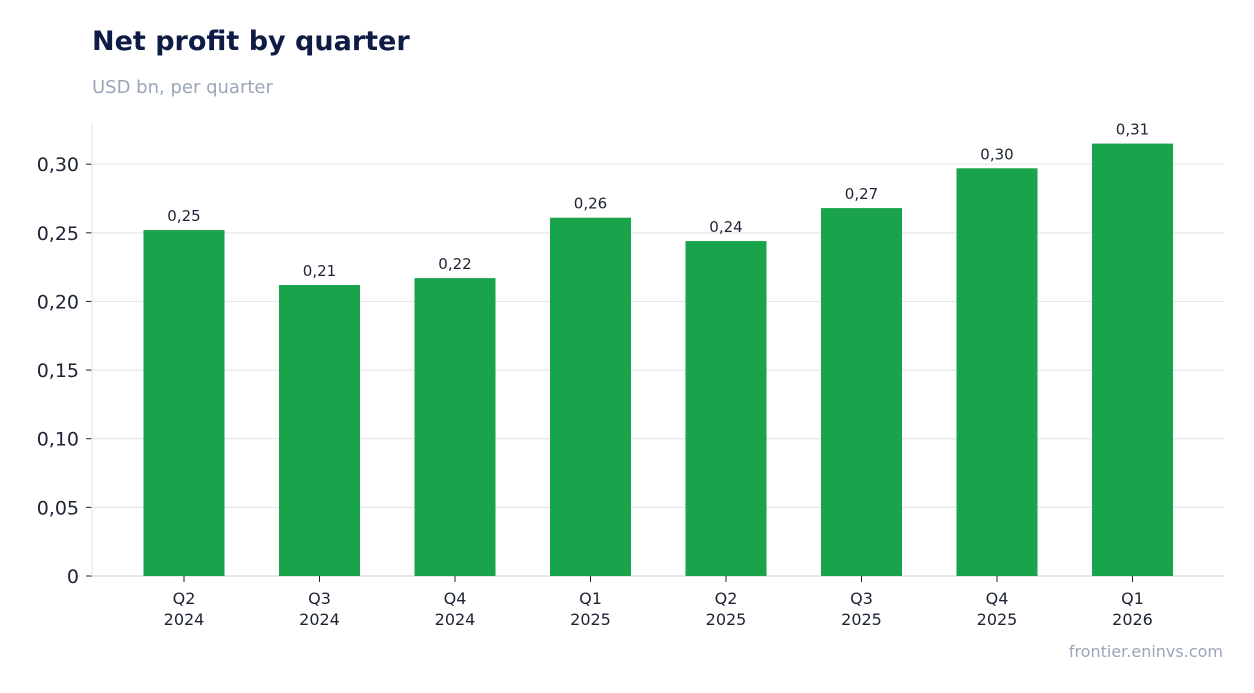  I want to click on chart-subtitle: USD bn, per quarter, so click(182, 87).